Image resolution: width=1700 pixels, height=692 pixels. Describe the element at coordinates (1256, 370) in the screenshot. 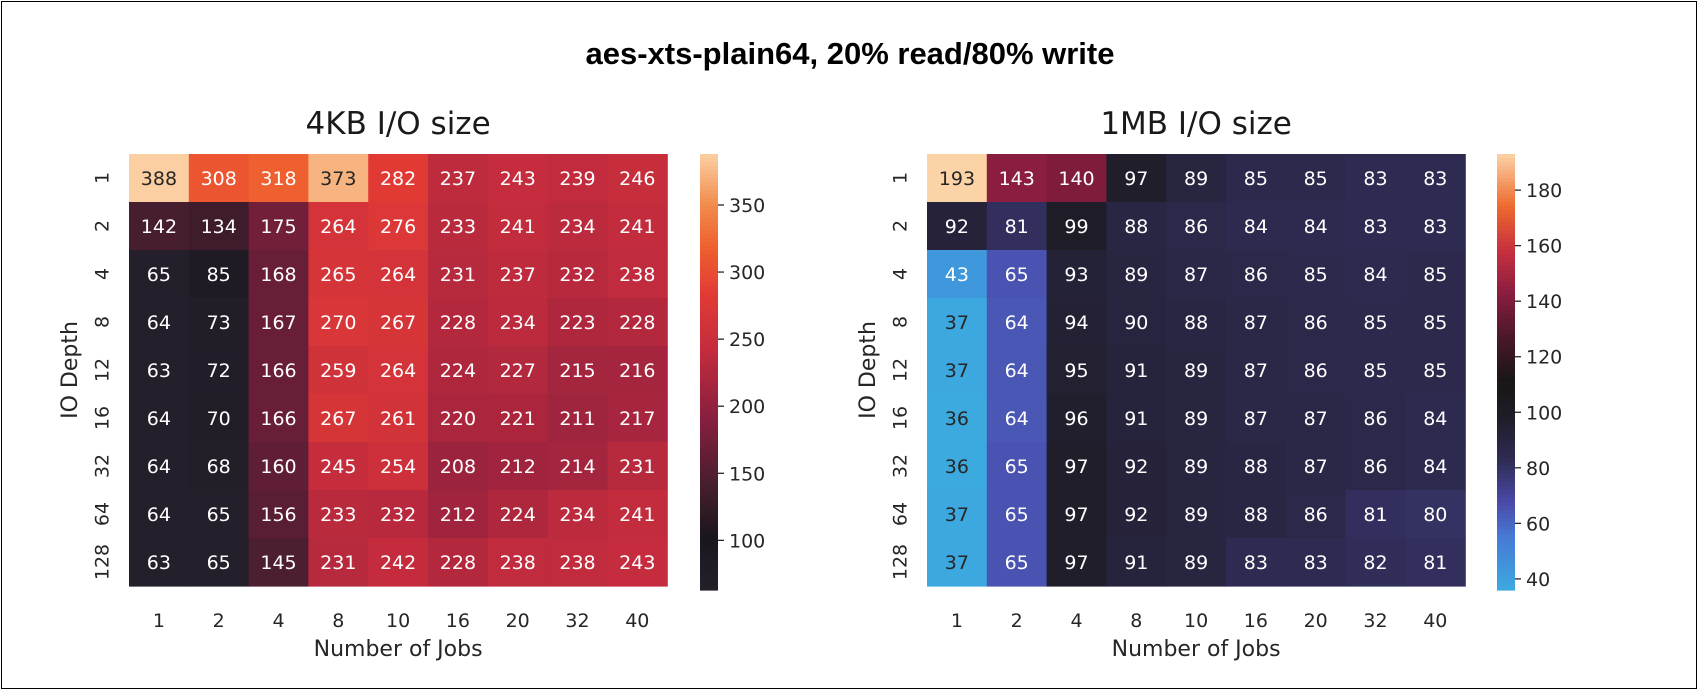

I see `heatmap-cell-2-r4-c5` at that location.